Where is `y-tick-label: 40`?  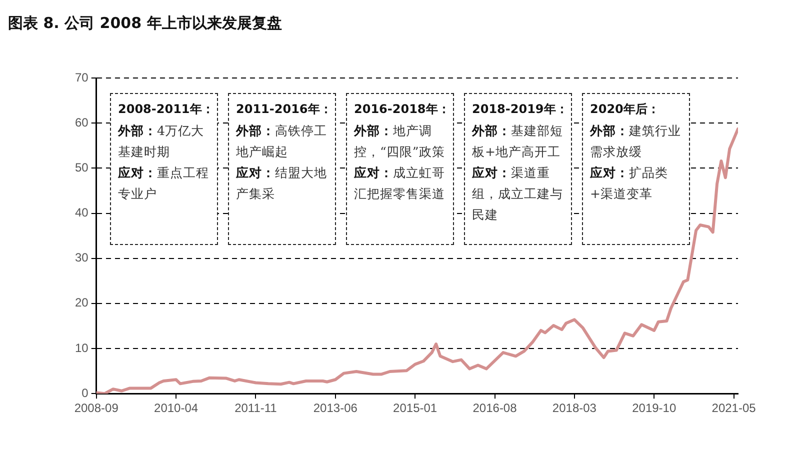
y-tick-label: 40 is located at coordinates (81, 213).